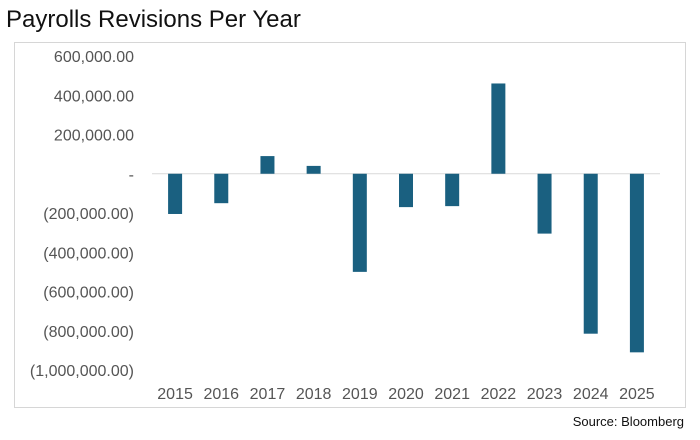 The height and width of the screenshot is (440, 700). I want to click on bar-2015, so click(175, 193).